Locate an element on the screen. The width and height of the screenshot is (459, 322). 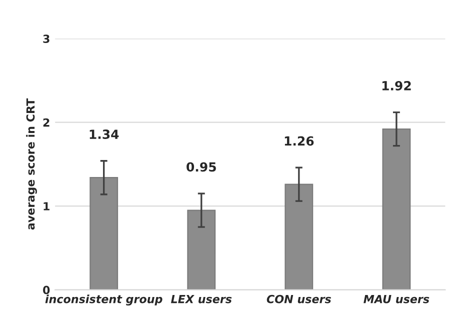
x-tick-label: CON users is located at coordinates (298, 299).